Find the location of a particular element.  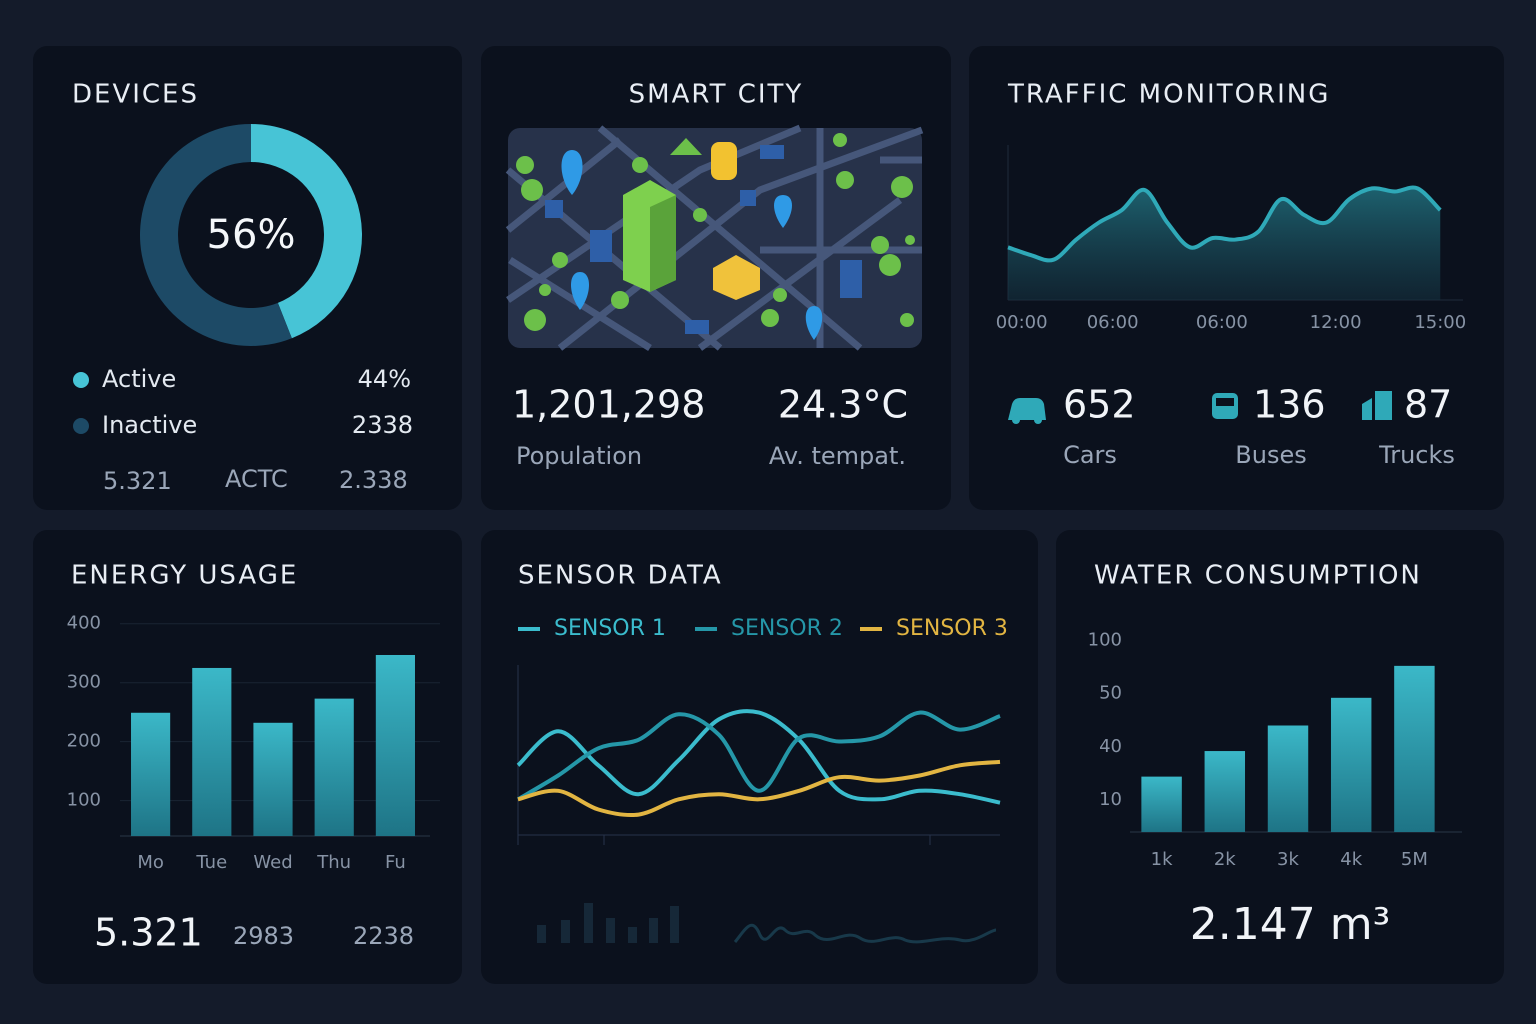

y-tick-label: 50 is located at coordinates (1110, 693).